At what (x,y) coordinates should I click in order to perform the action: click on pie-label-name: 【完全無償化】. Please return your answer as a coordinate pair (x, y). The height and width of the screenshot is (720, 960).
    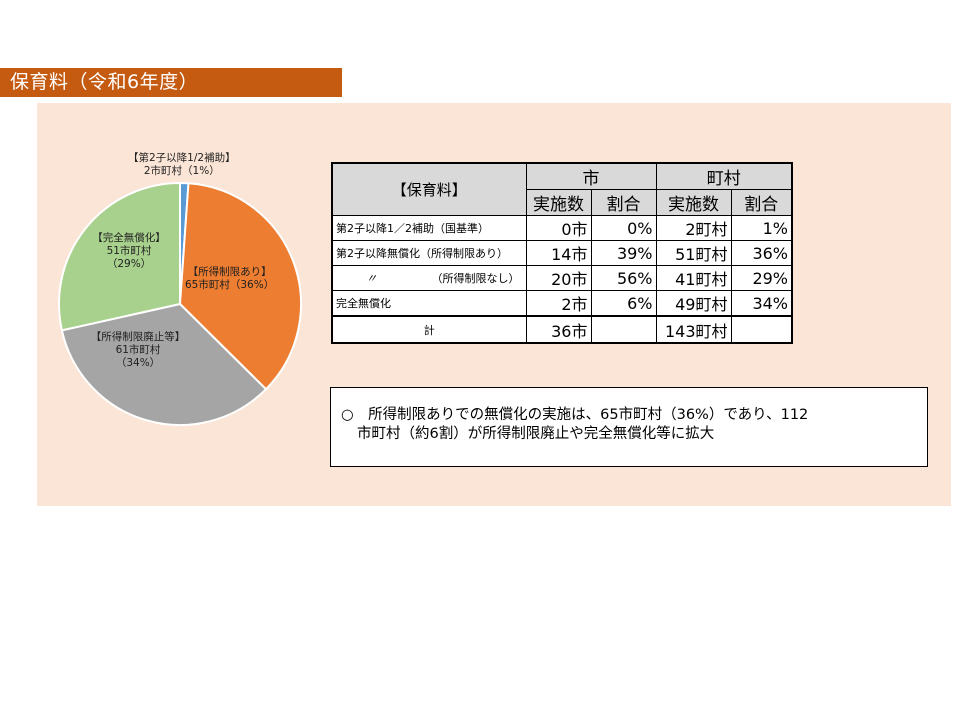
    Looking at the image, I should click on (129, 238).